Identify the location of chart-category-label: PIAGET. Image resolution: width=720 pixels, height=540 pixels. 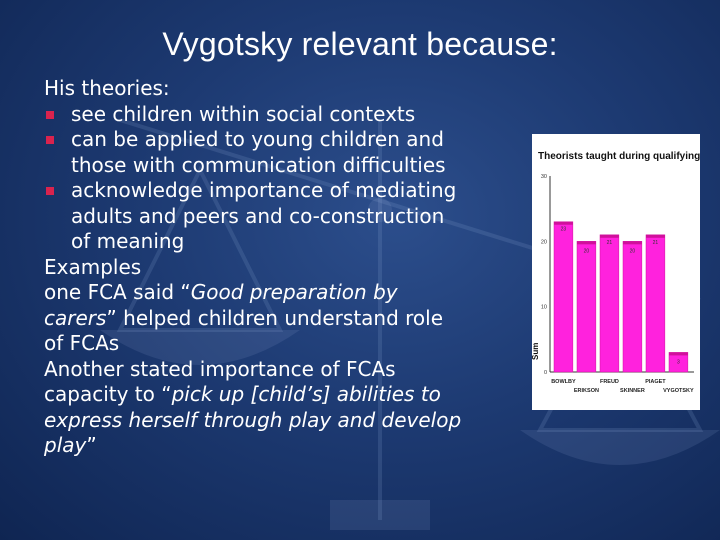
(655, 382).